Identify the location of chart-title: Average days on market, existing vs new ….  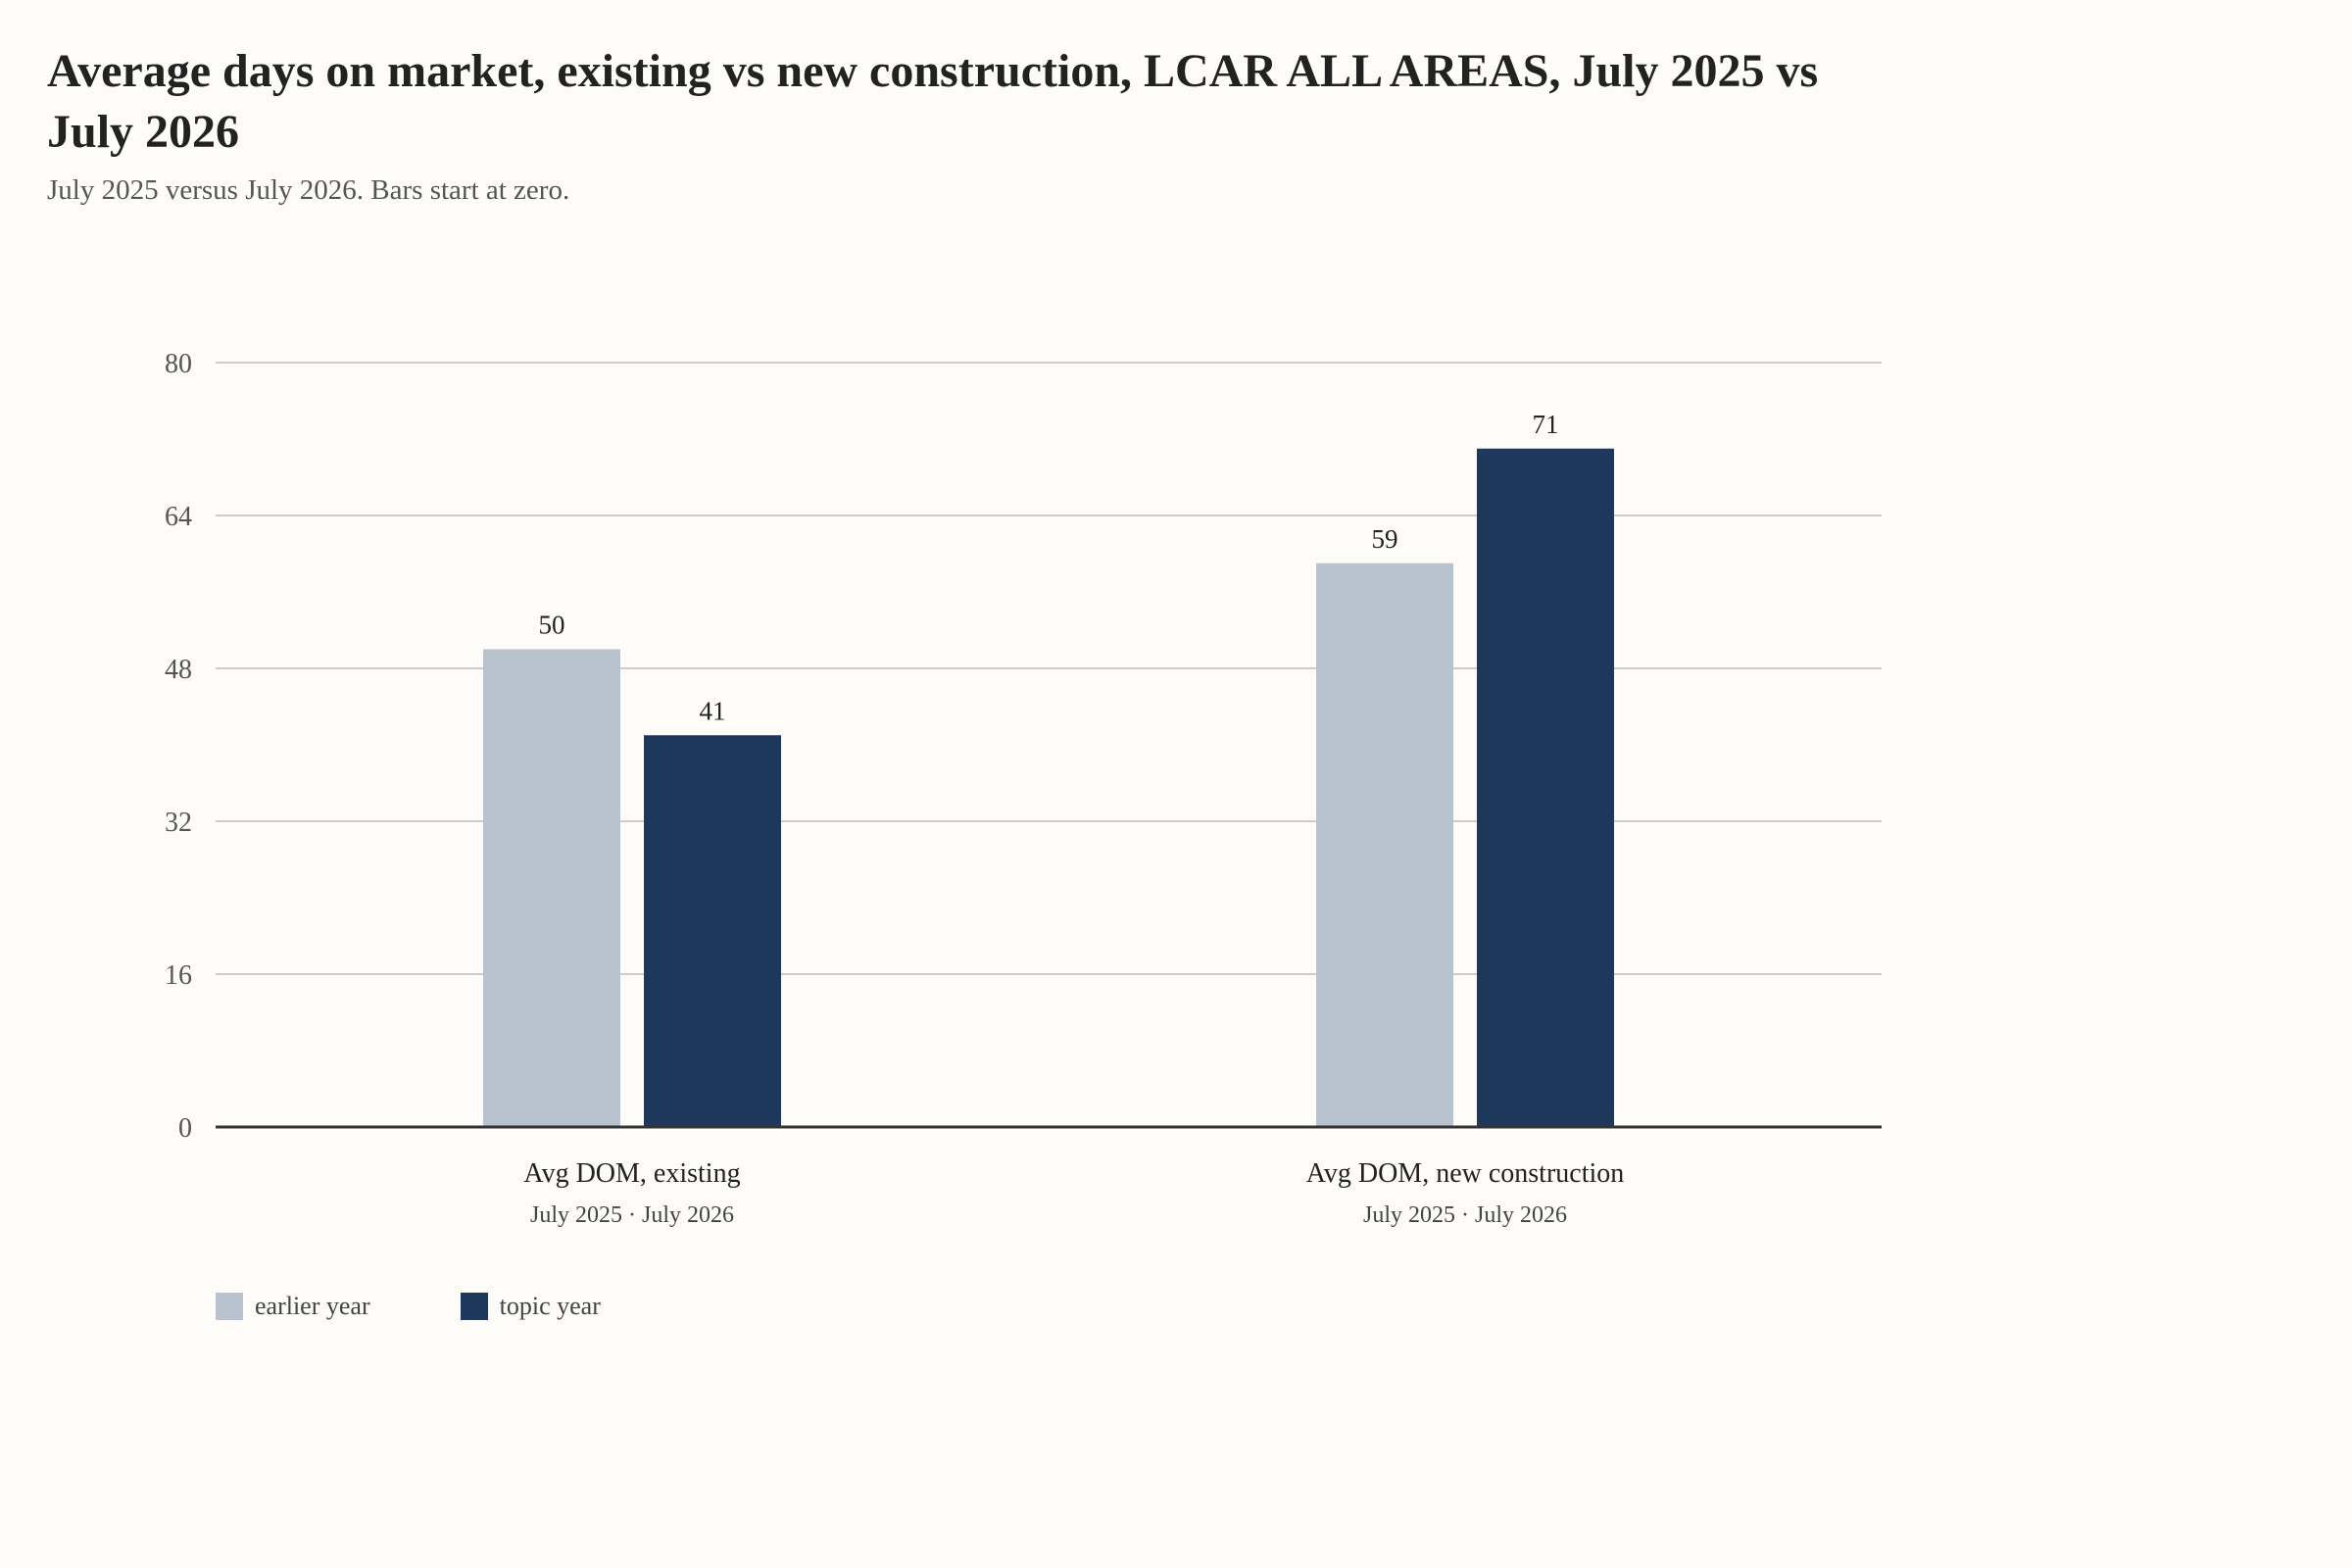
(933, 101).